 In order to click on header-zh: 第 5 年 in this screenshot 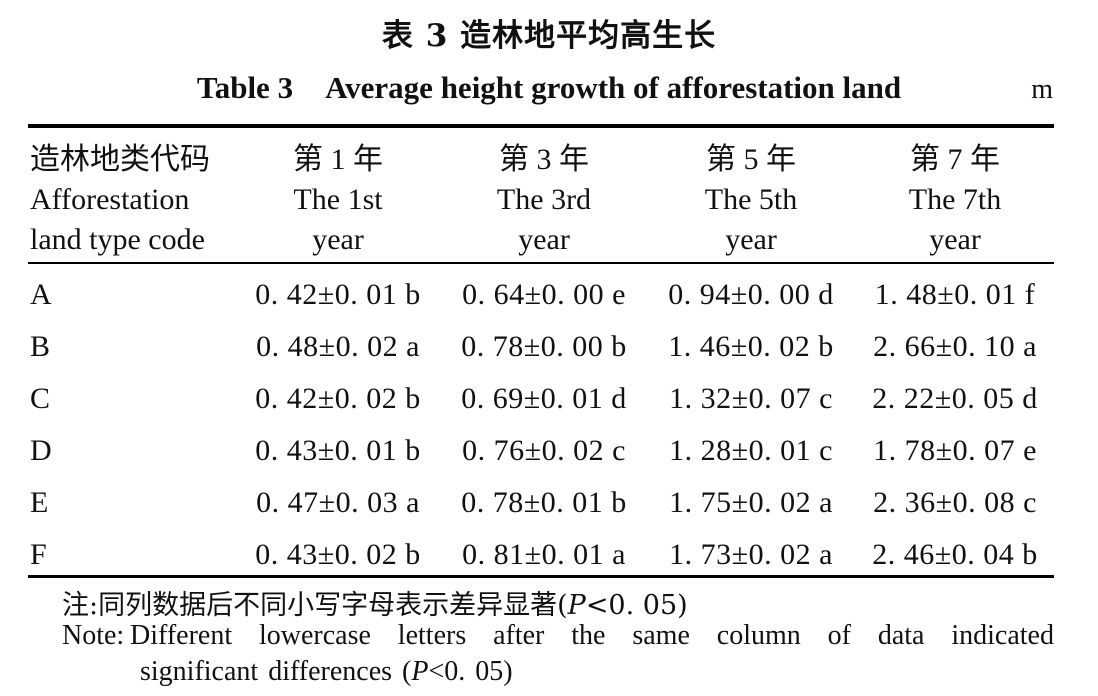, I will do `click(751, 159)`.